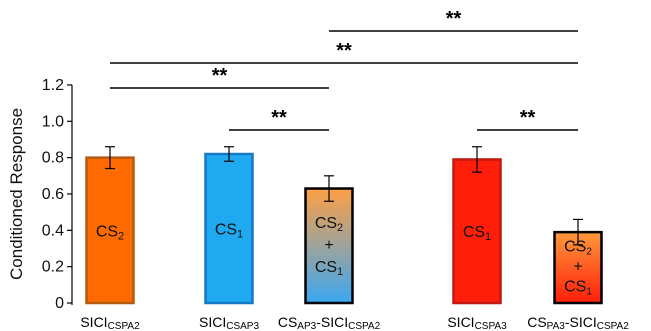  What do you see at coordinates (59, 303) in the screenshot?
I see `y-tick-label: 0` at bounding box center [59, 303].